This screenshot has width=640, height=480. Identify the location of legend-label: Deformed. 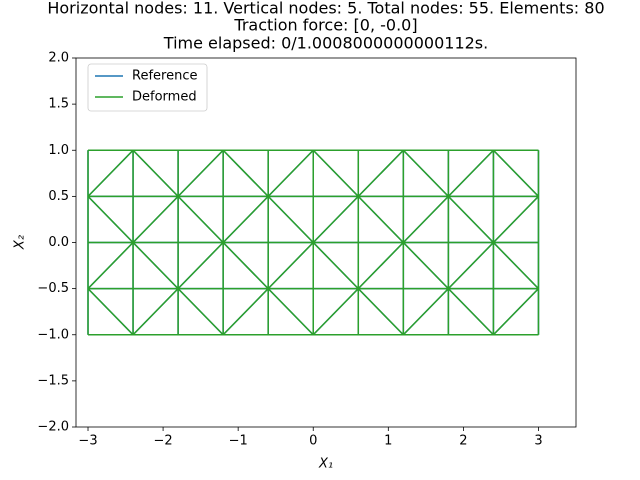
(164, 97).